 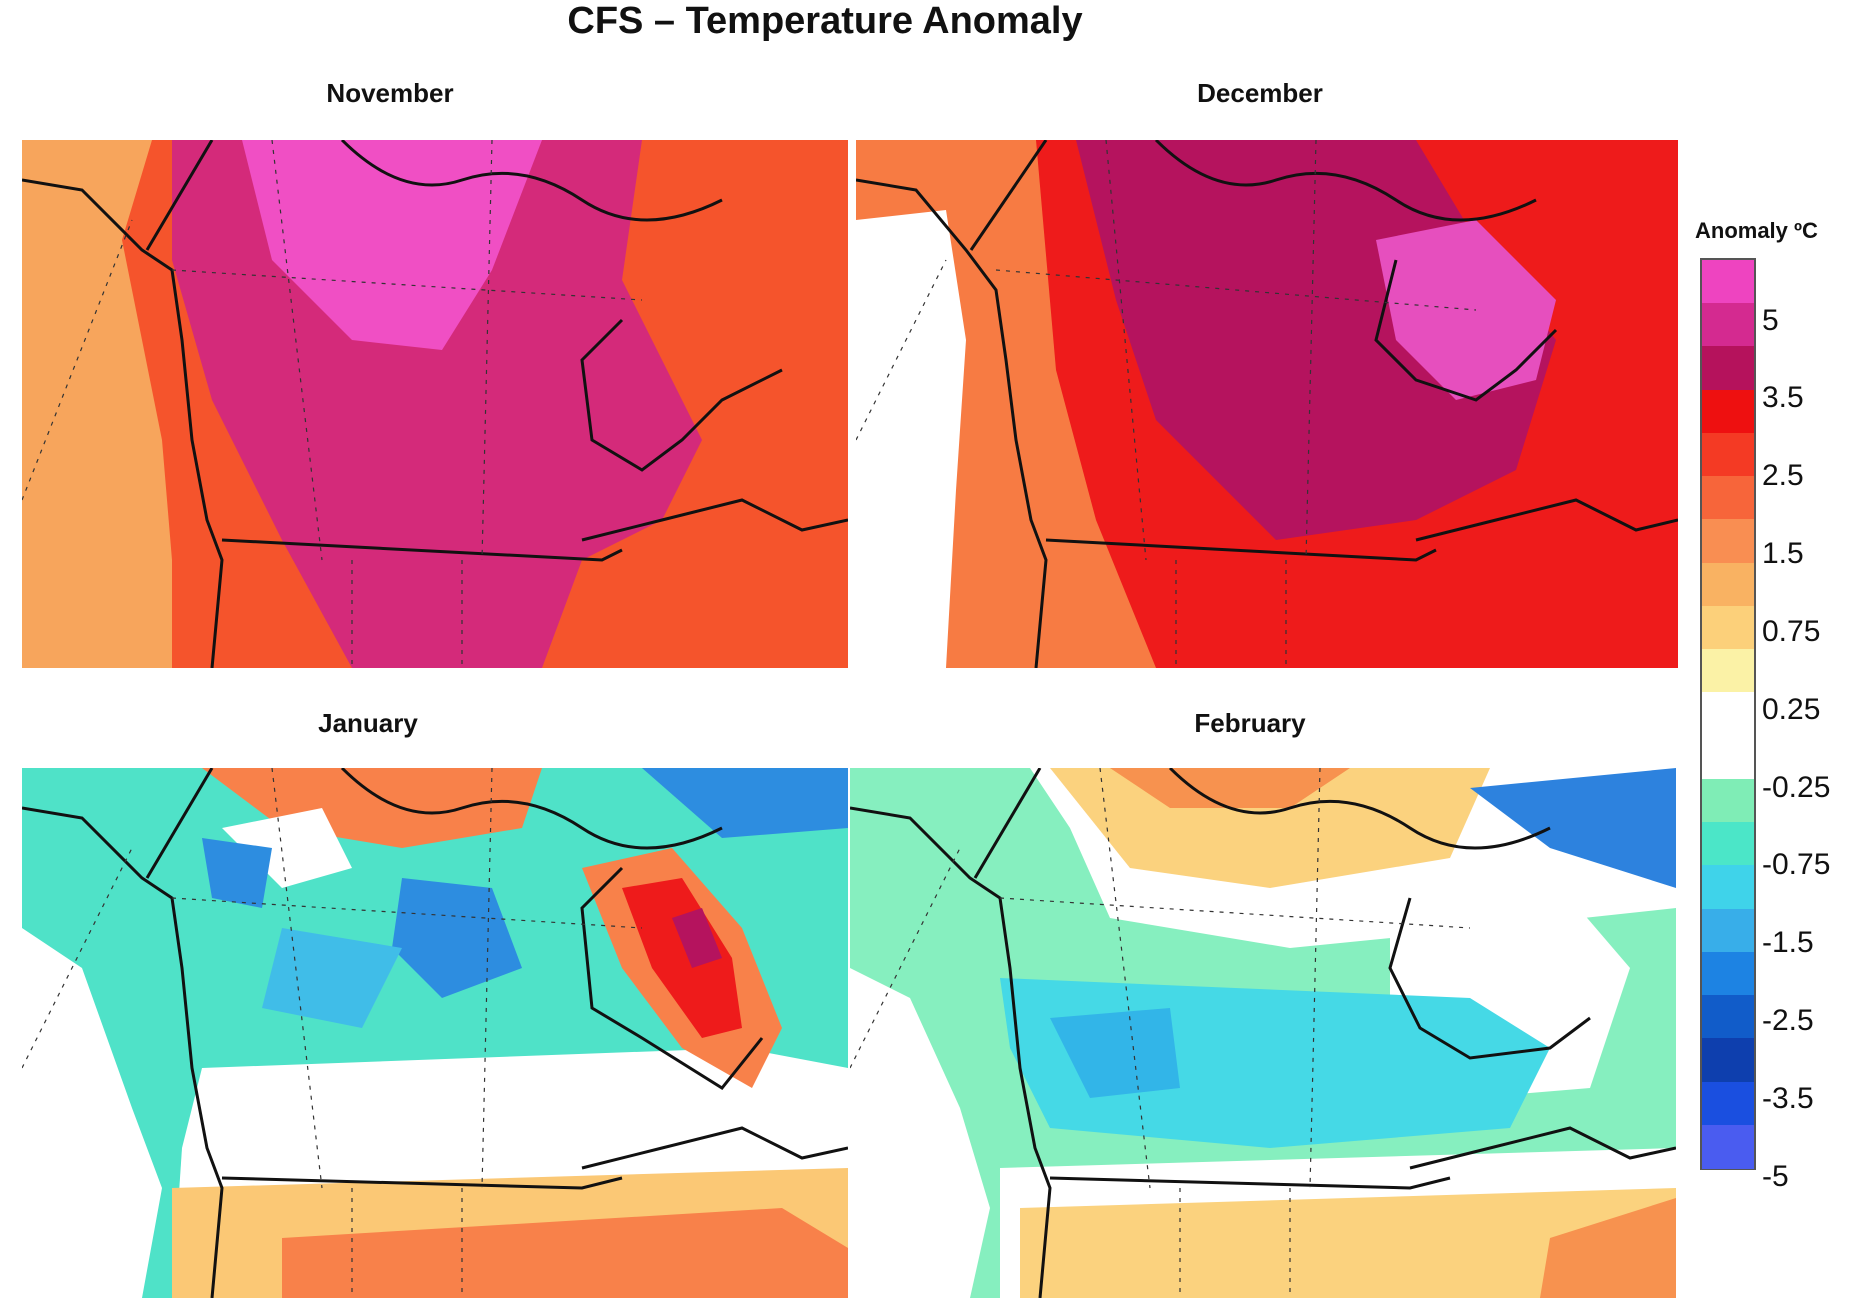 I want to click on panel-title-january: January, so click(x=368, y=723).